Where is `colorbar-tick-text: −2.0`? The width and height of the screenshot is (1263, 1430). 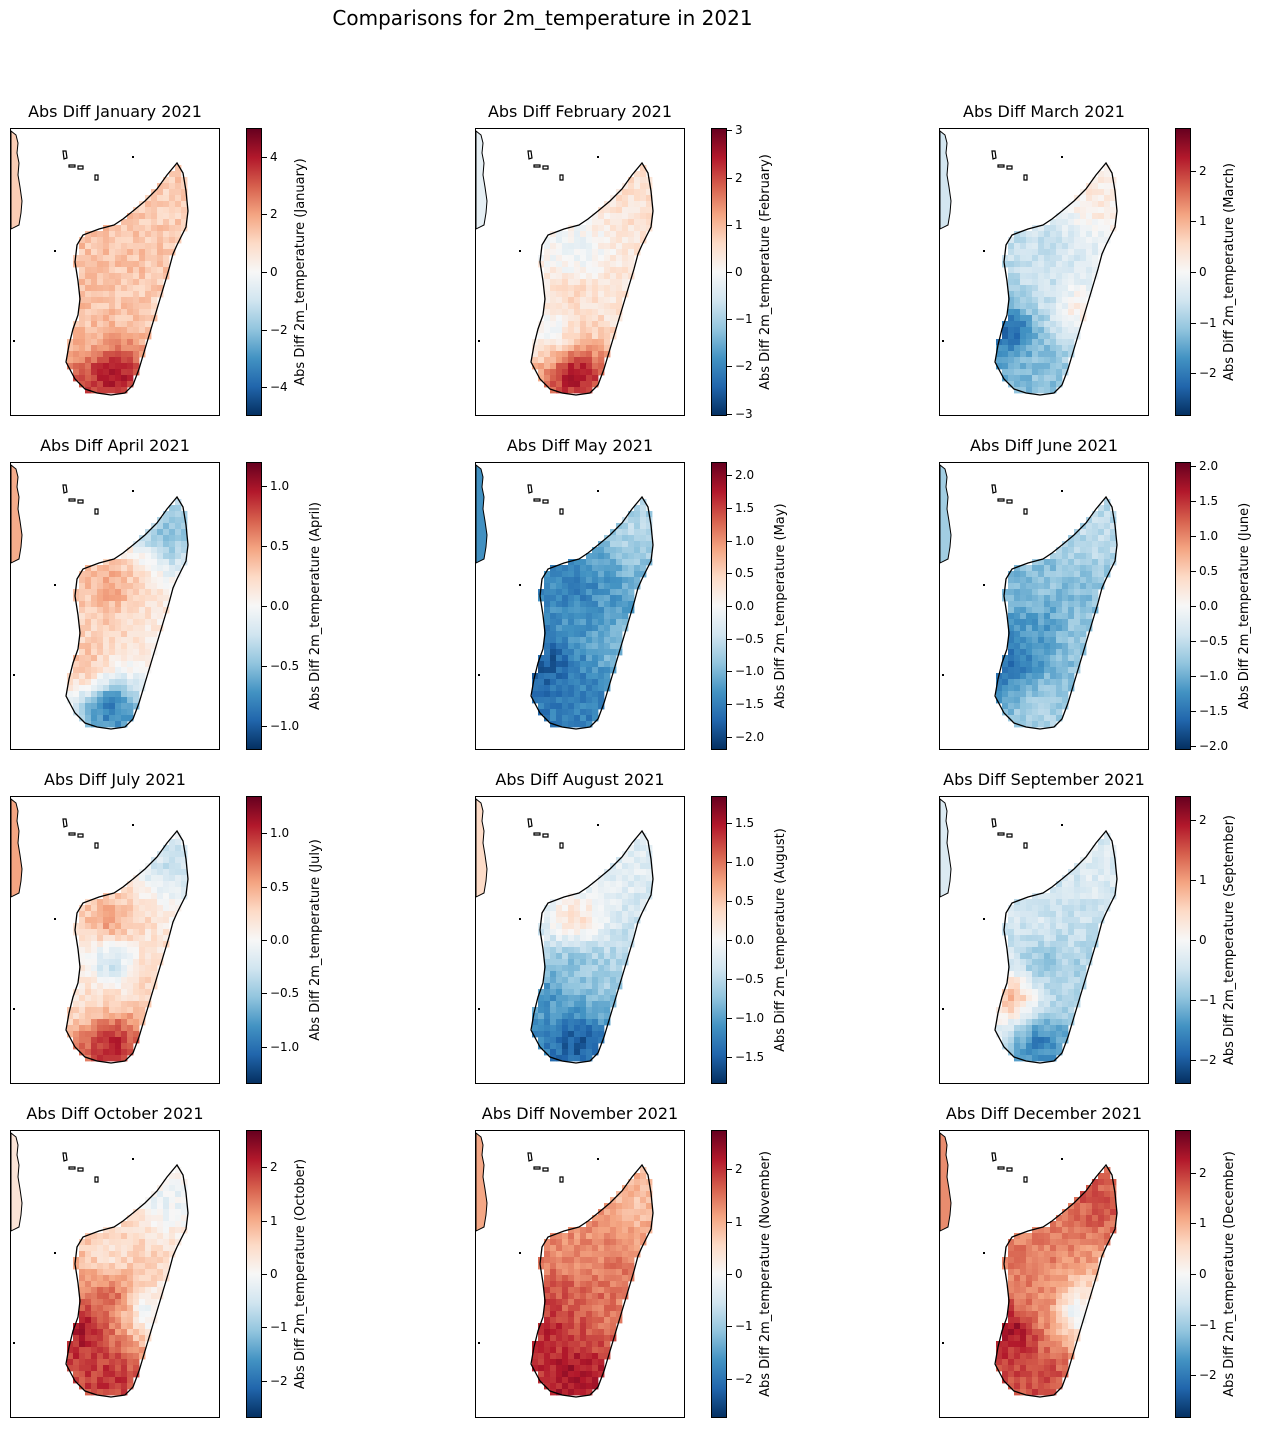 colorbar-tick-text: −2.0 is located at coordinates (750, 736).